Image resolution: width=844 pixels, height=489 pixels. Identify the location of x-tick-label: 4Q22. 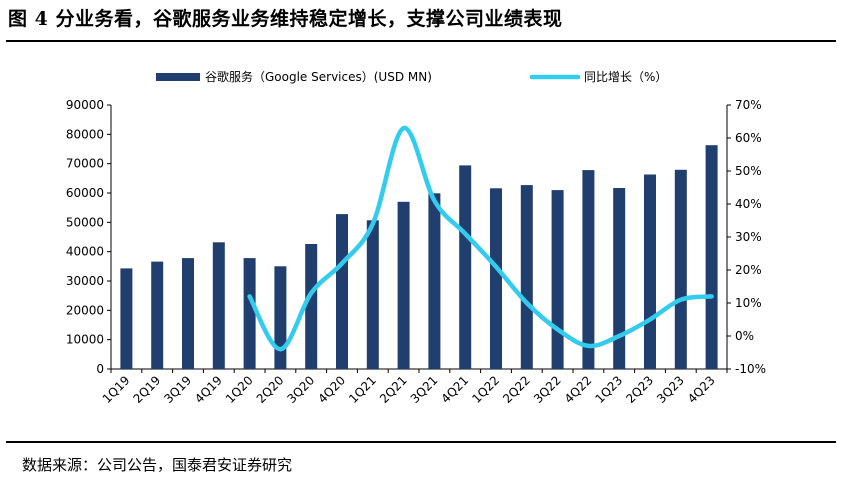
(578, 389).